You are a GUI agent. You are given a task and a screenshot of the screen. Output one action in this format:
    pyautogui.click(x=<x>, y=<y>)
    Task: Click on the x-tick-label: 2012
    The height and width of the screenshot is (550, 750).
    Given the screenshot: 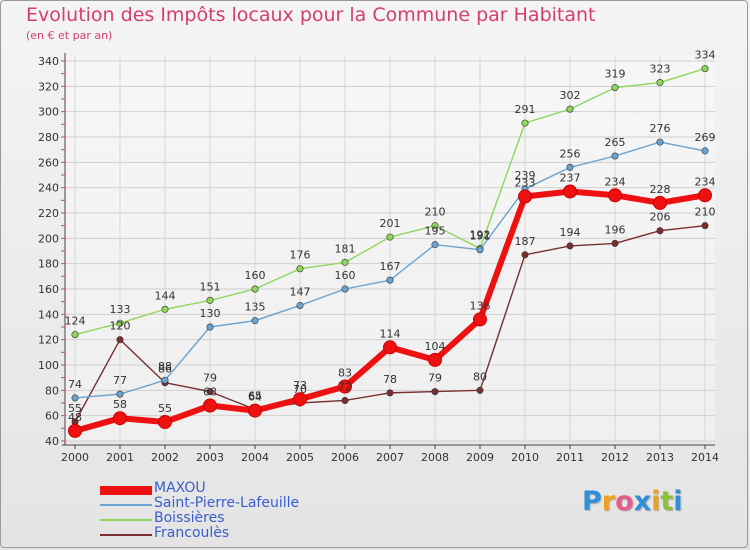 What is the action you would take?
    pyautogui.click(x=615, y=457)
    